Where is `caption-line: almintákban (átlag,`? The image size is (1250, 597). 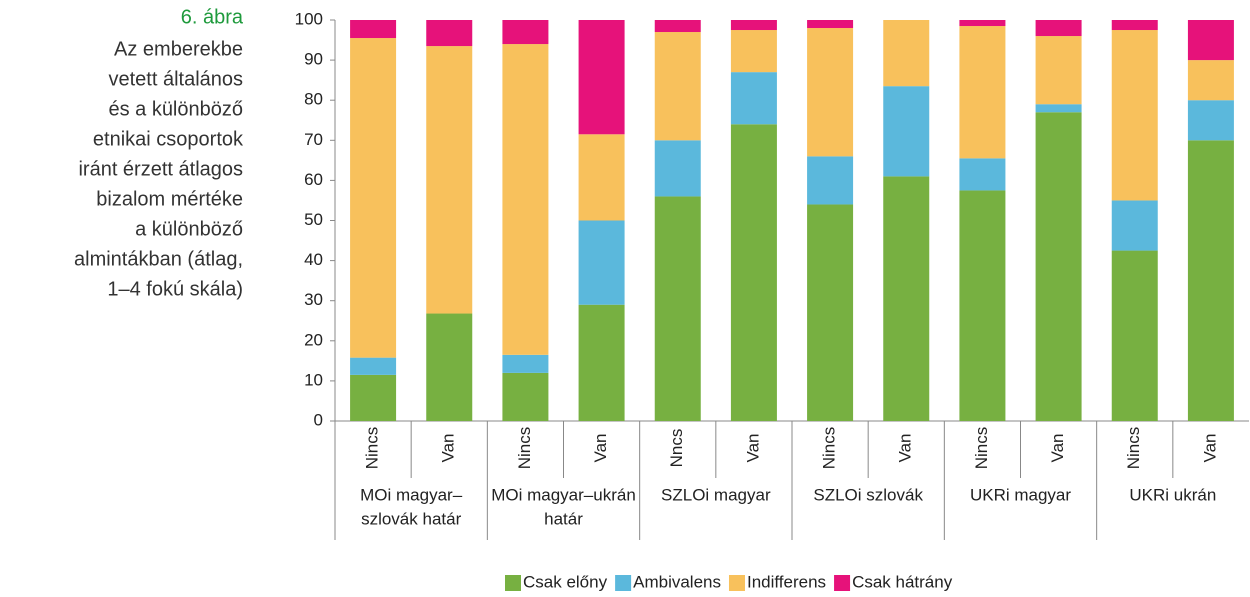
caption-line: almintákban (átlag, is located at coordinates (158, 259).